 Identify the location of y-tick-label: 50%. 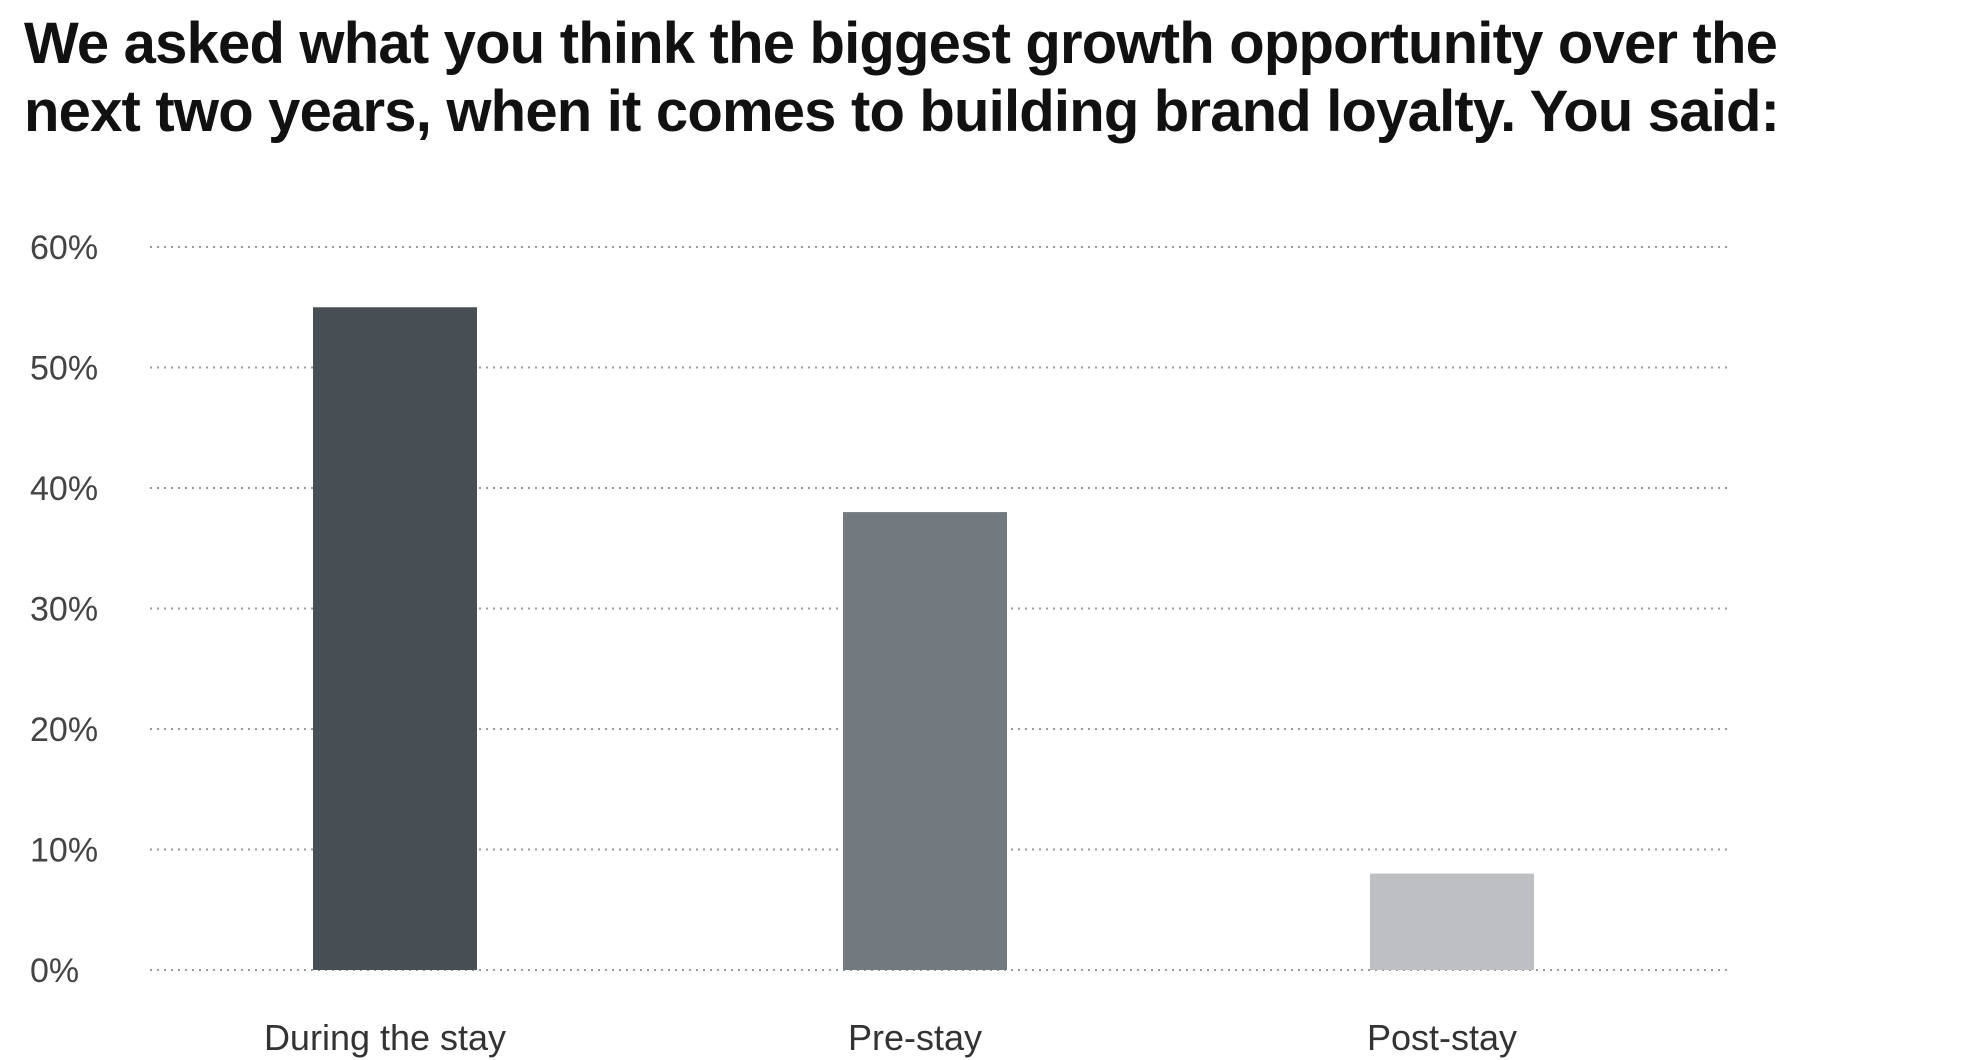
(64, 369).